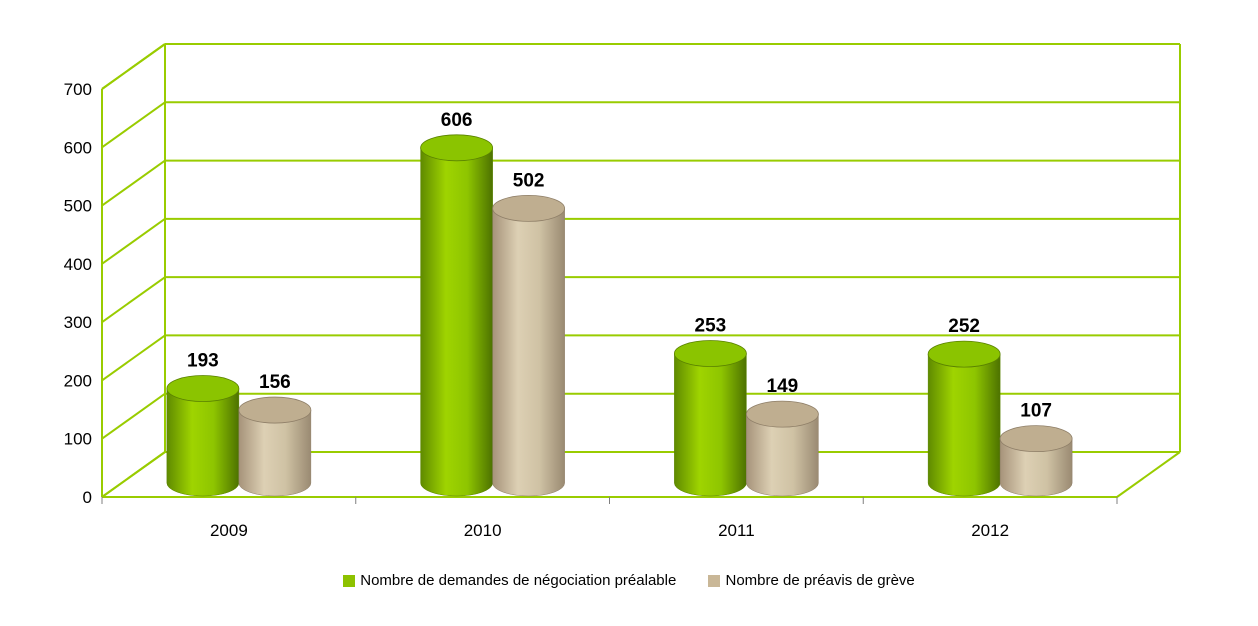 Image resolution: width=1258 pixels, height=626 pixels. I want to click on data-label: 606, so click(457, 120).